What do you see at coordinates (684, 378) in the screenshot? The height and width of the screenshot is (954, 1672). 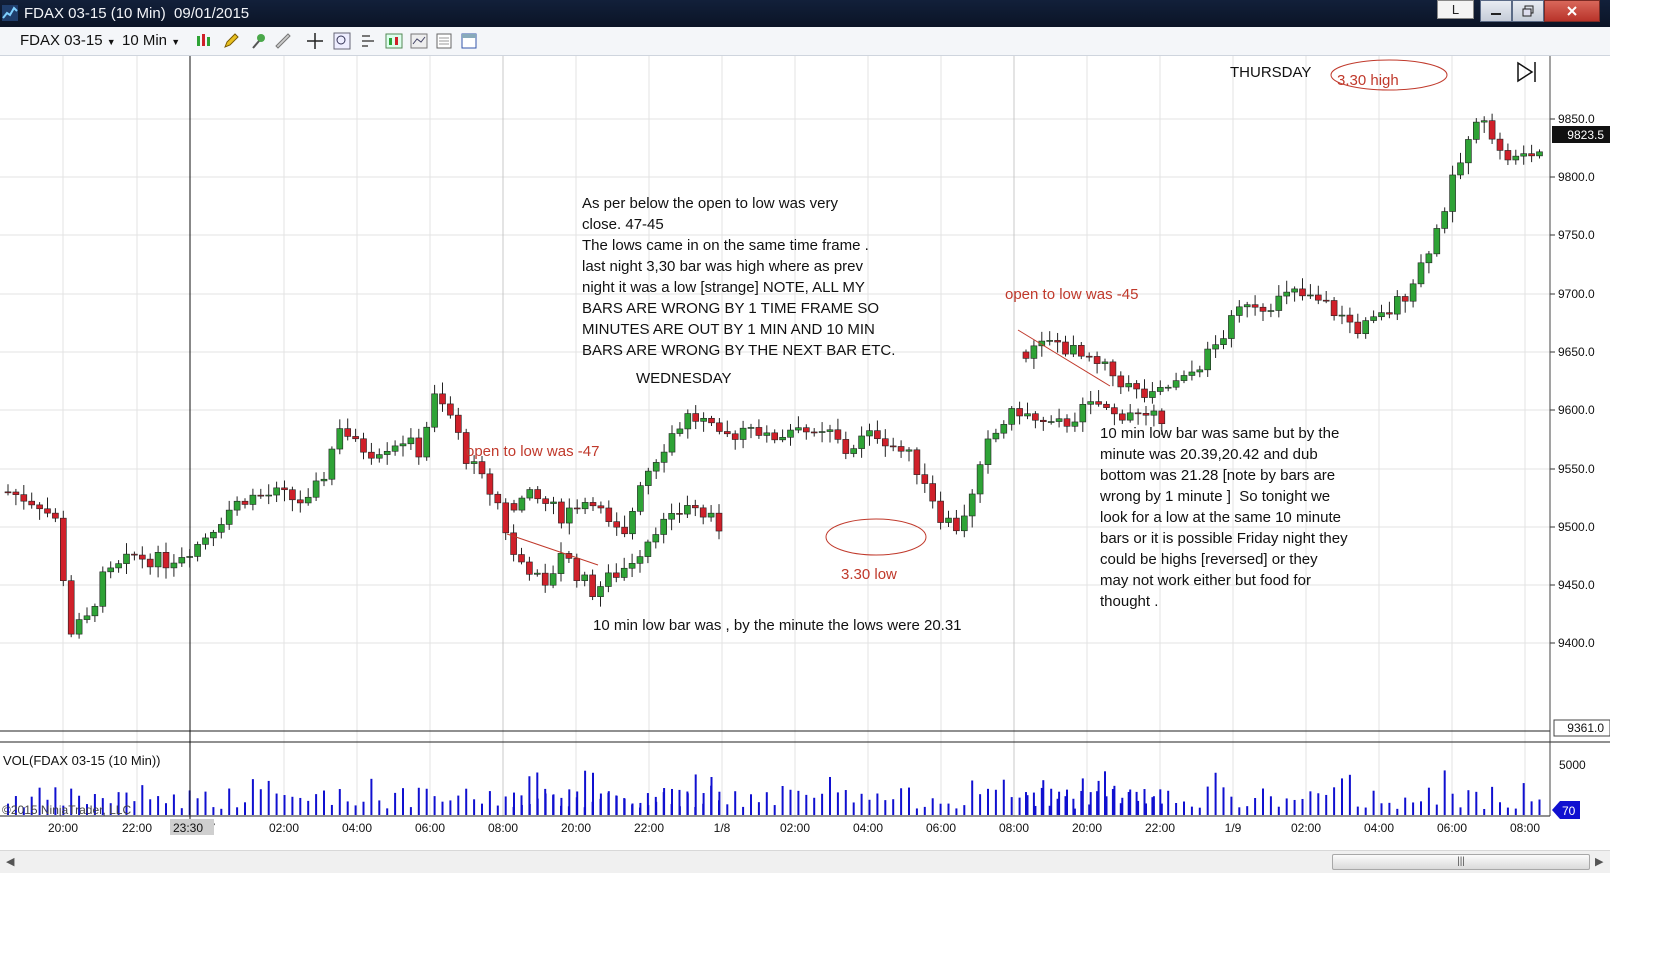 I see `wednesday-label: WEDNESDAY` at bounding box center [684, 378].